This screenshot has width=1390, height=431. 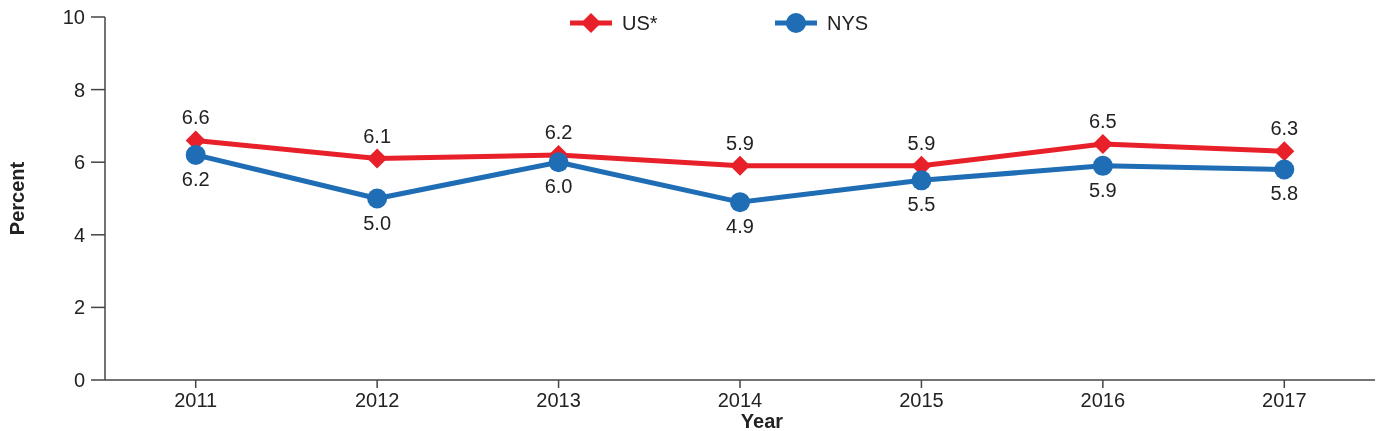 What do you see at coordinates (79, 162) in the screenshot?
I see `y-tick-label: 6` at bounding box center [79, 162].